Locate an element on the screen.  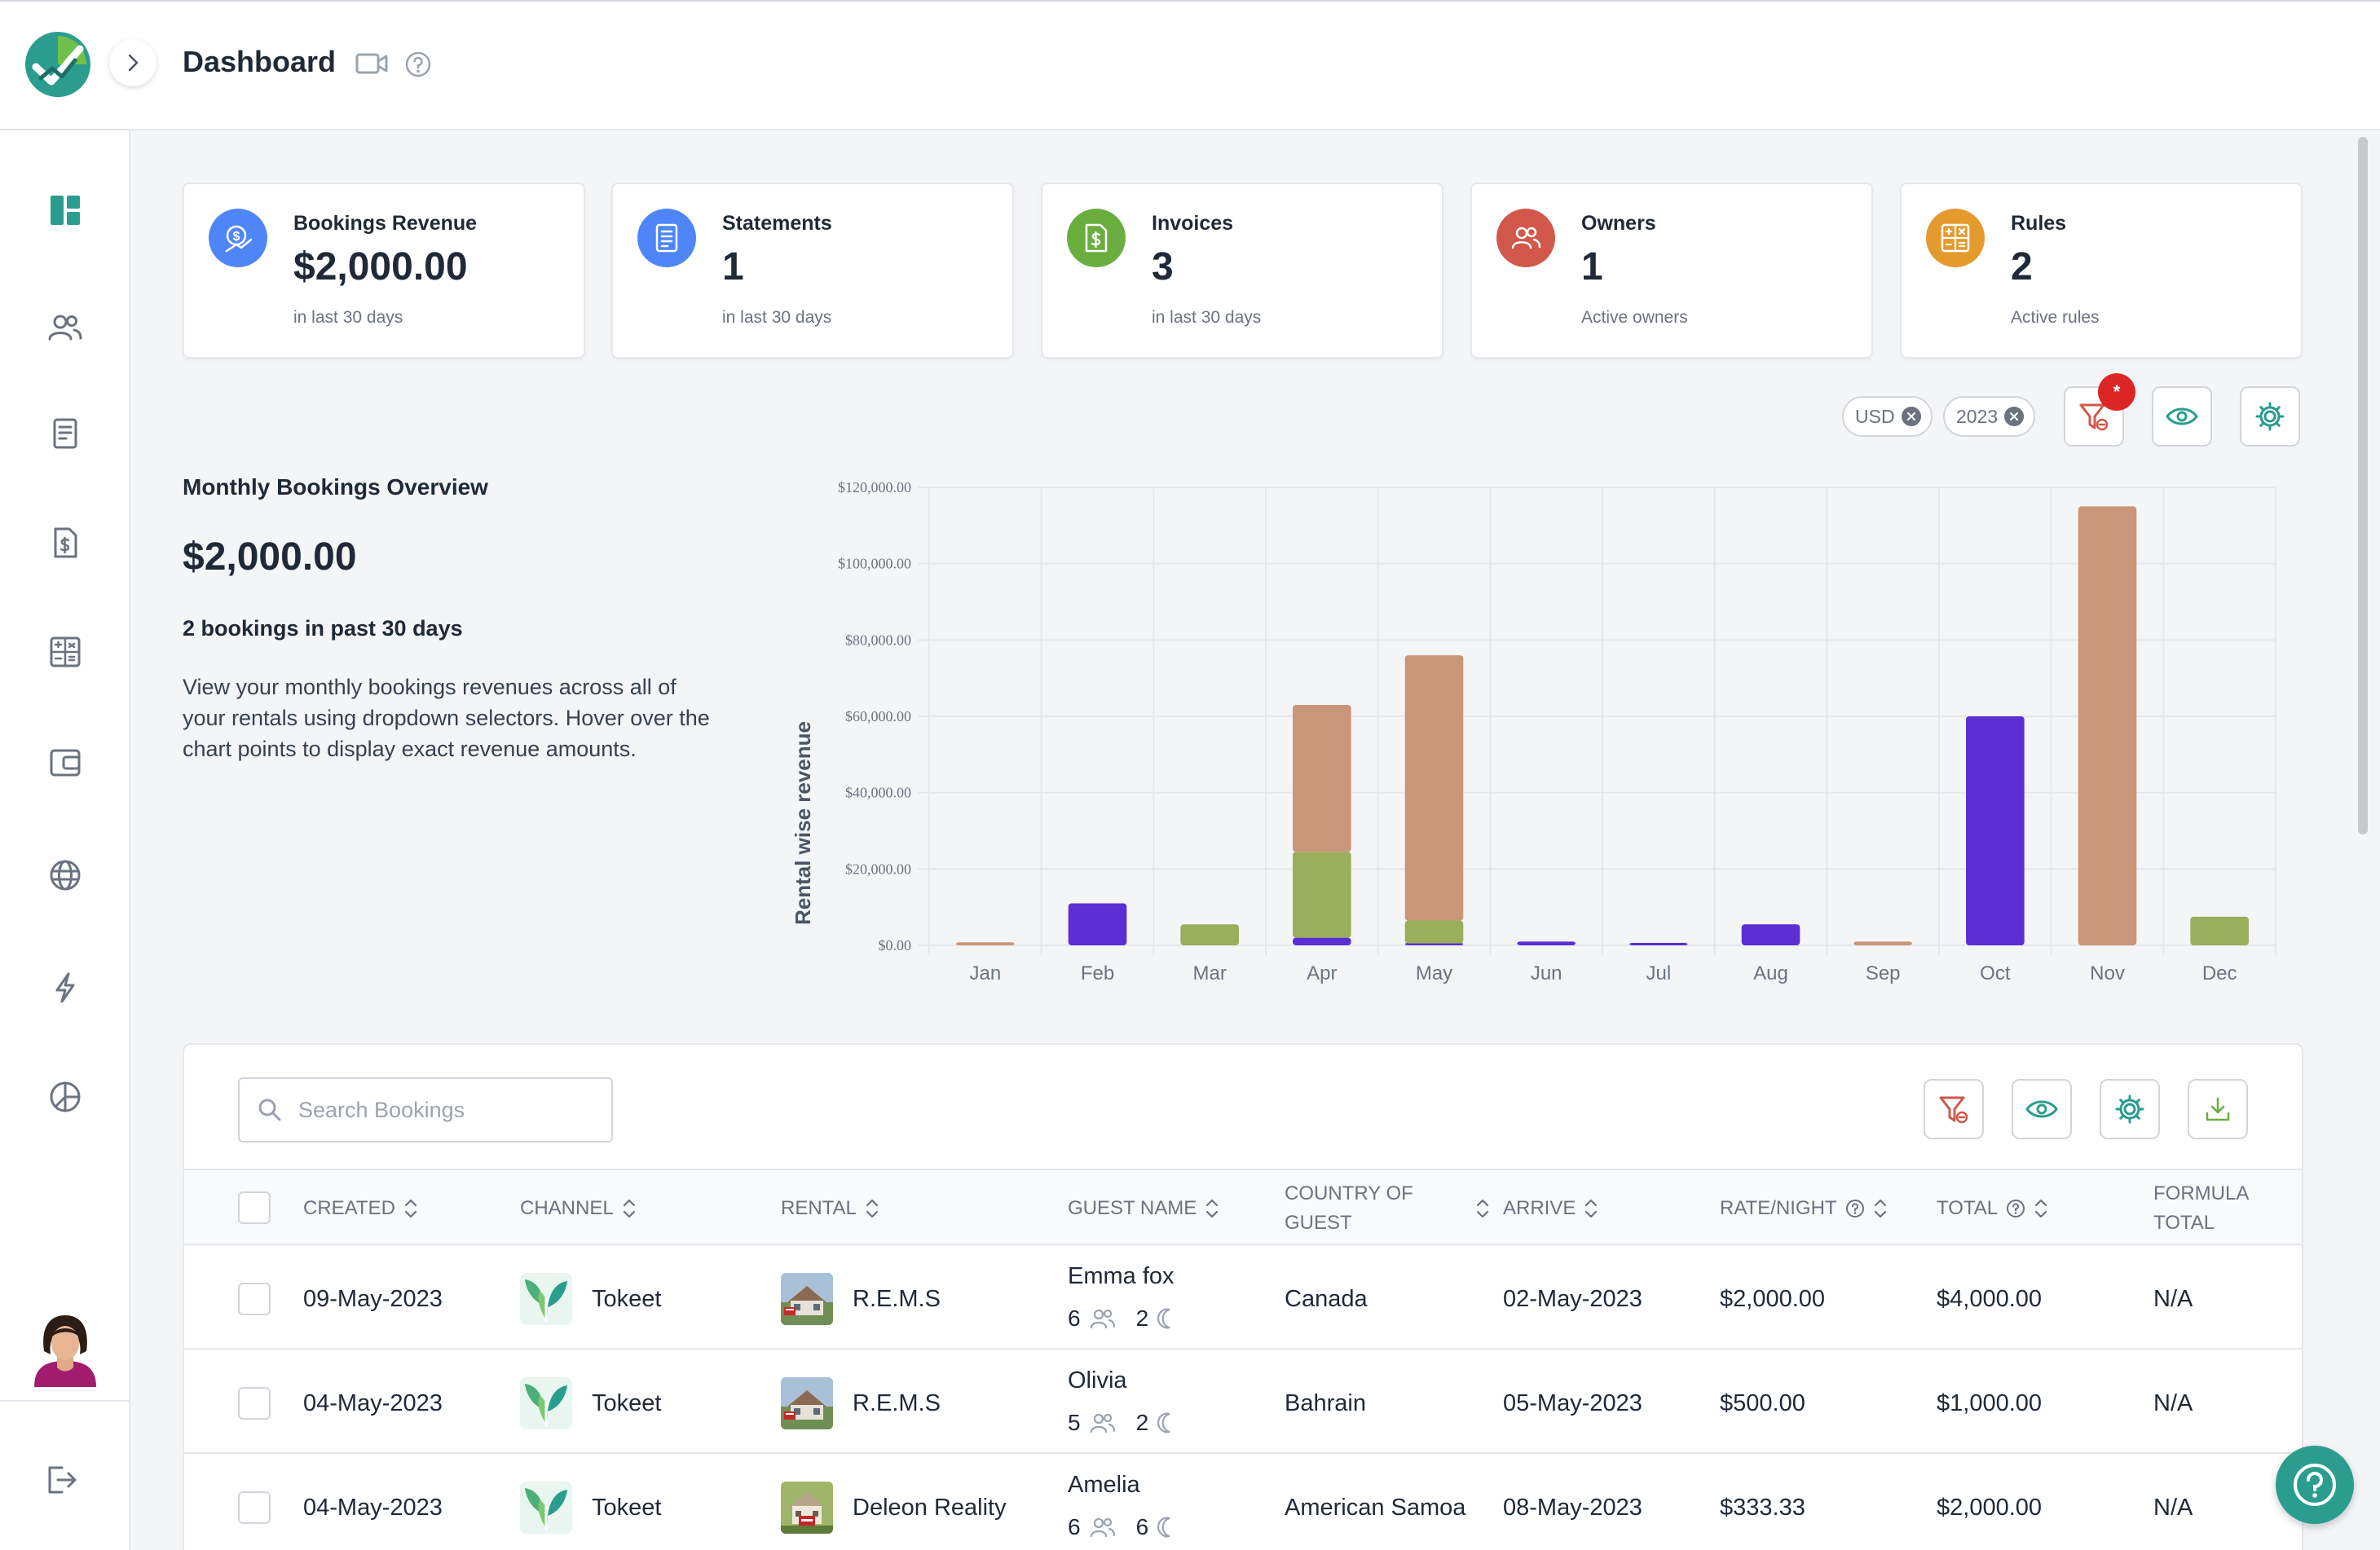
rental-thumbnail is located at coordinates (807, 1299).